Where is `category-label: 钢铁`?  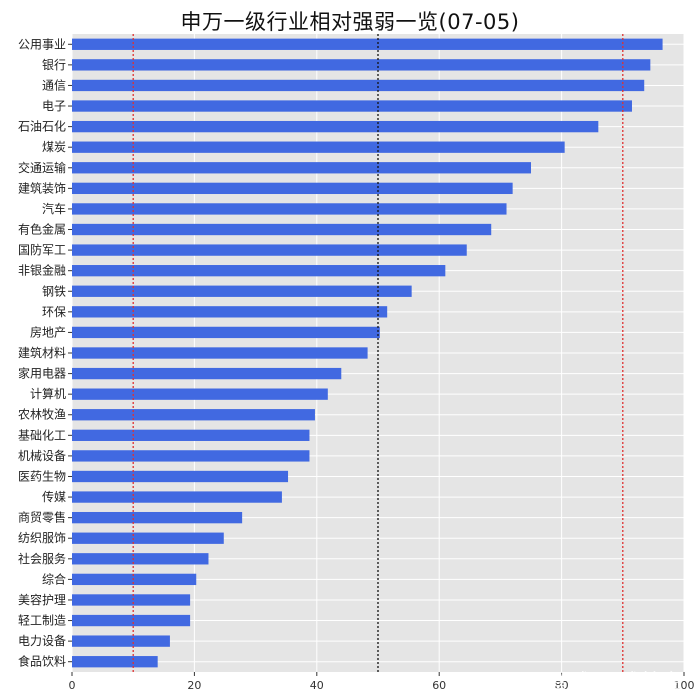
category-label: 钢铁 is located at coordinates (54, 291).